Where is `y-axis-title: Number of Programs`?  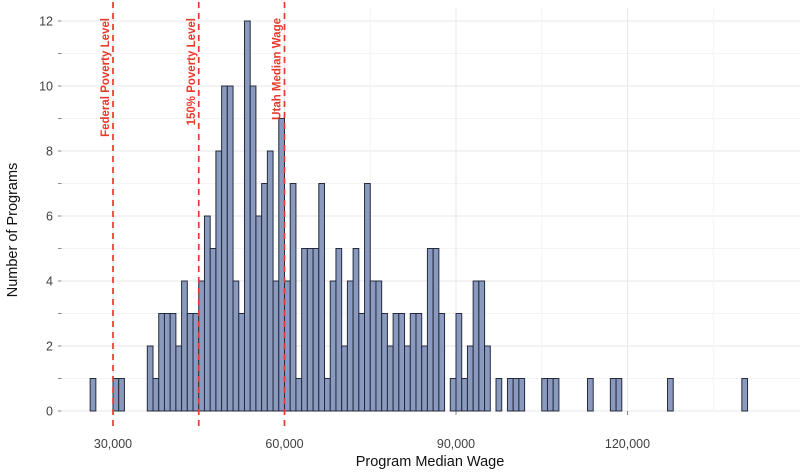 y-axis-title: Number of Programs is located at coordinates (13, 230).